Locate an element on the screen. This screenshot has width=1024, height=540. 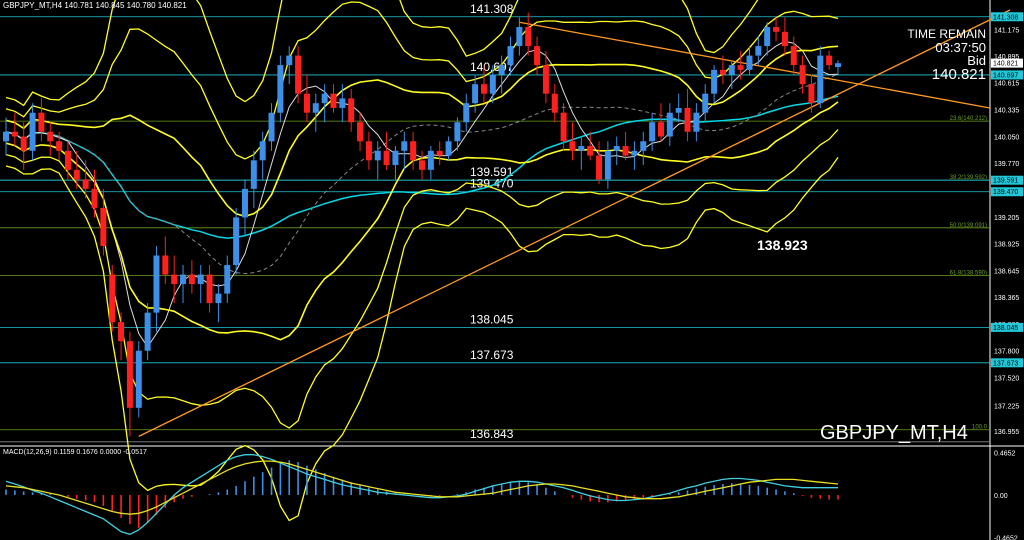
price-tag-label: 140.697 is located at coordinates (1005, 75).